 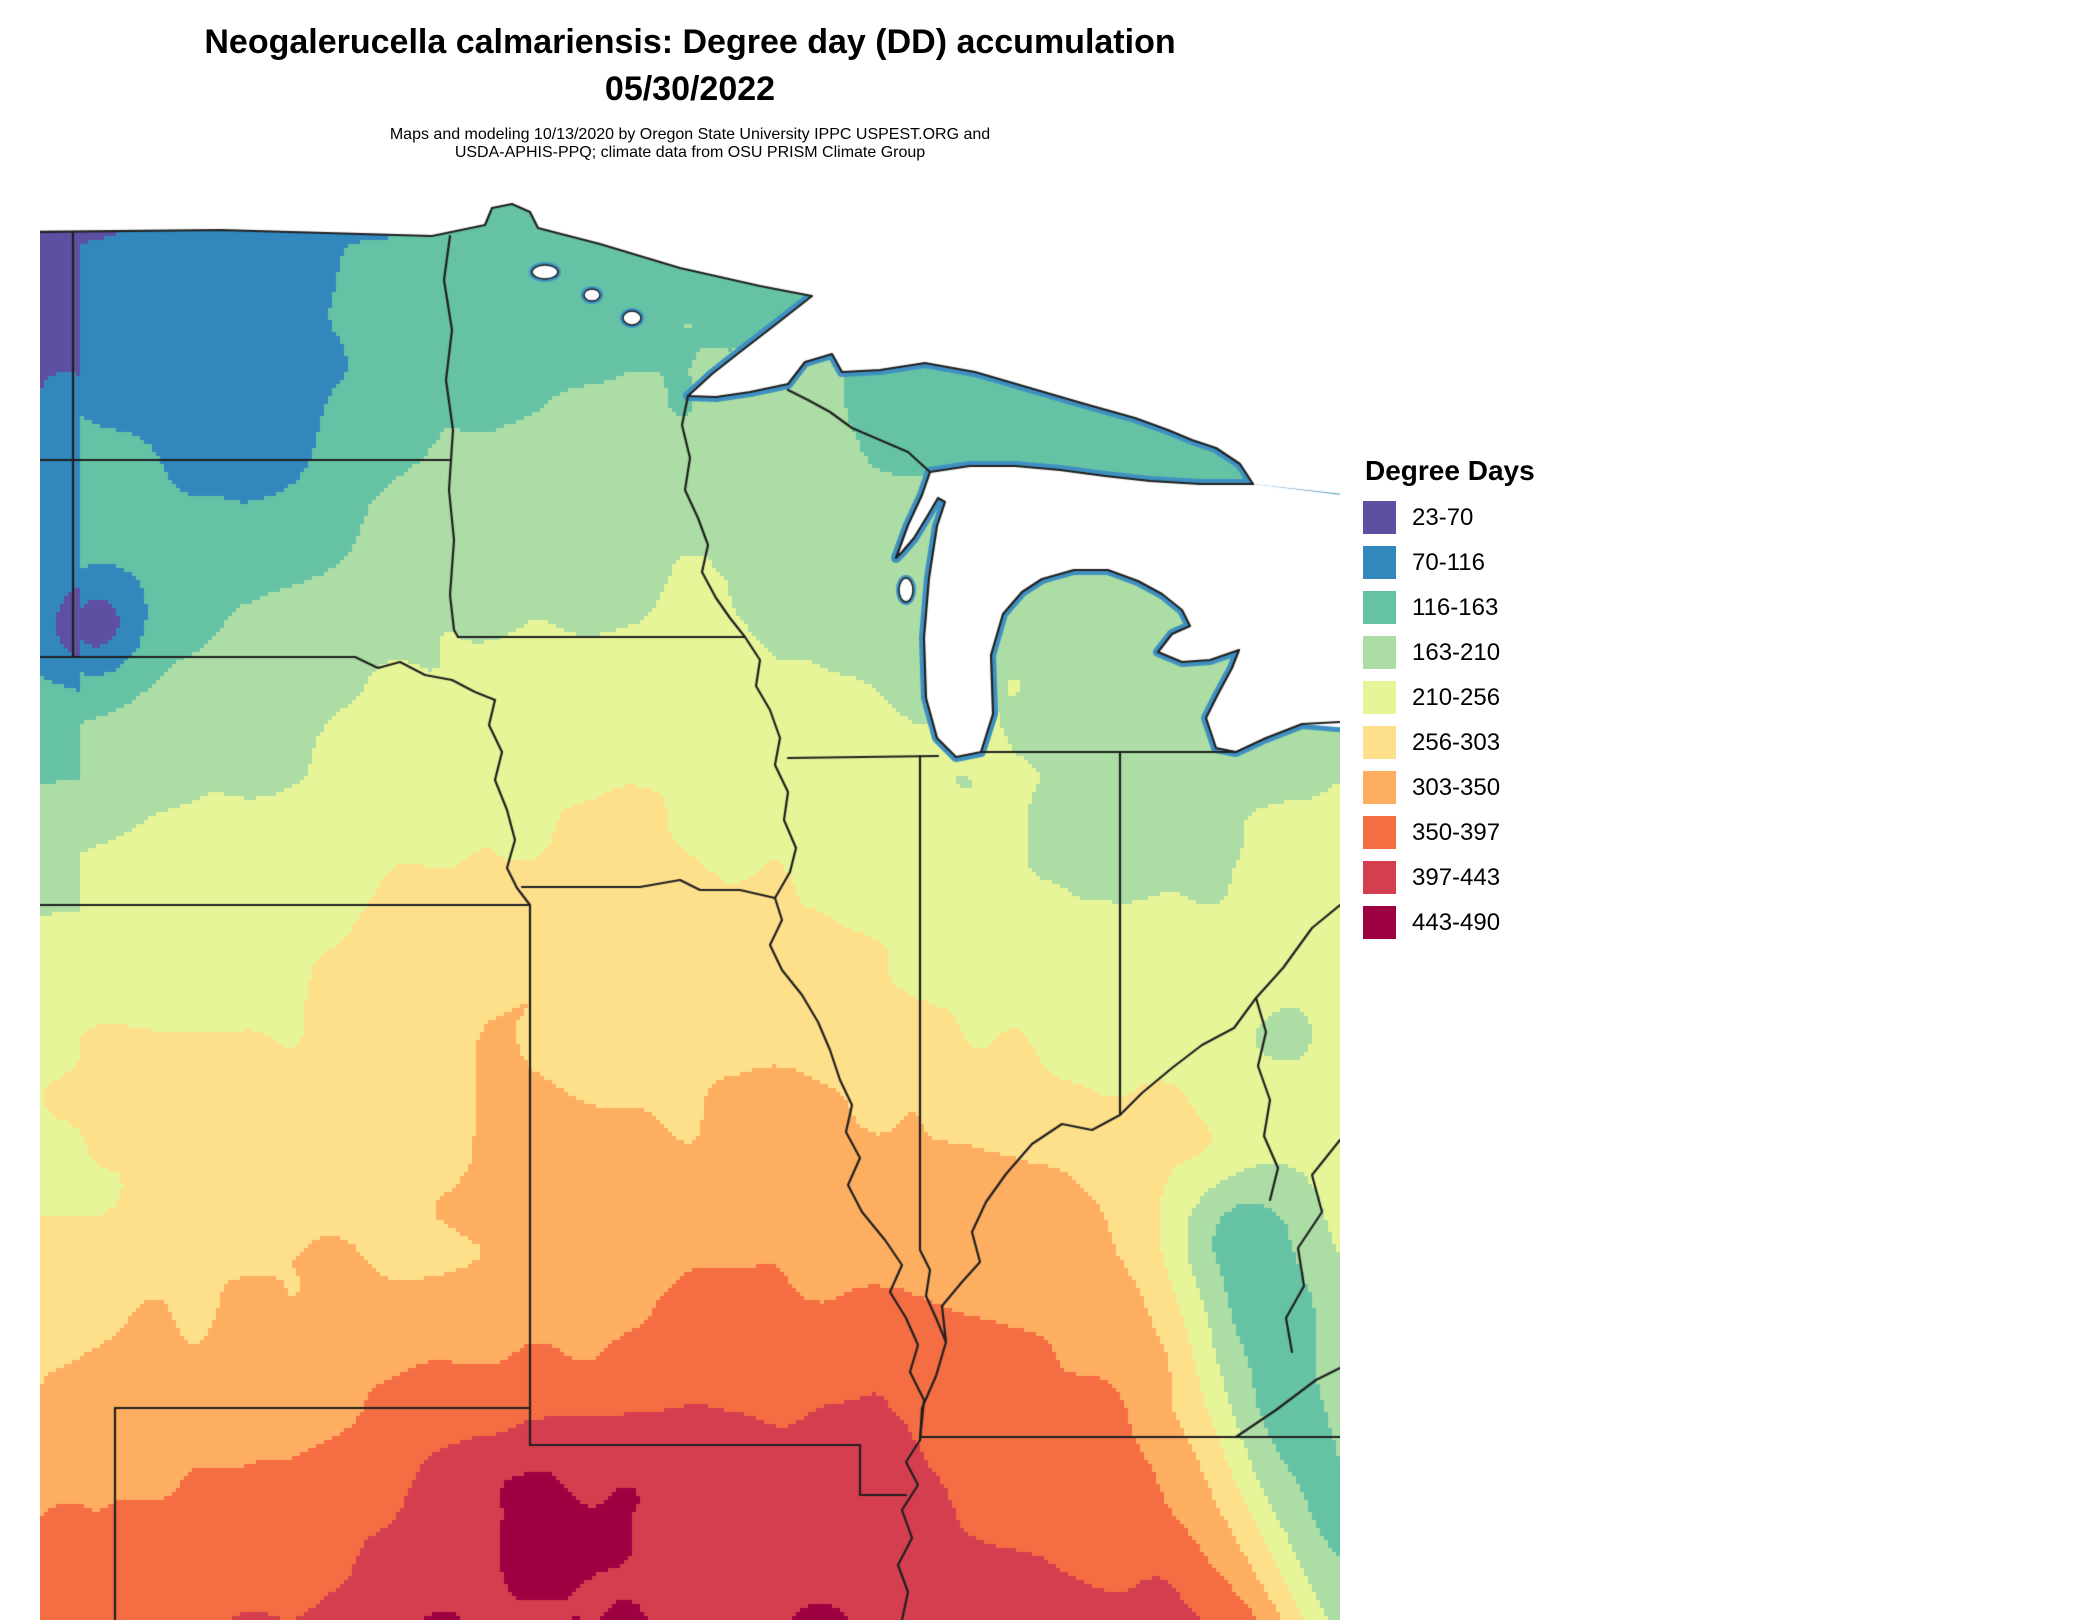 What do you see at coordinates (1455, 607) in the screenshot?
I see `legend-bin-label: 116-163` at bounding box center [1455, 607].